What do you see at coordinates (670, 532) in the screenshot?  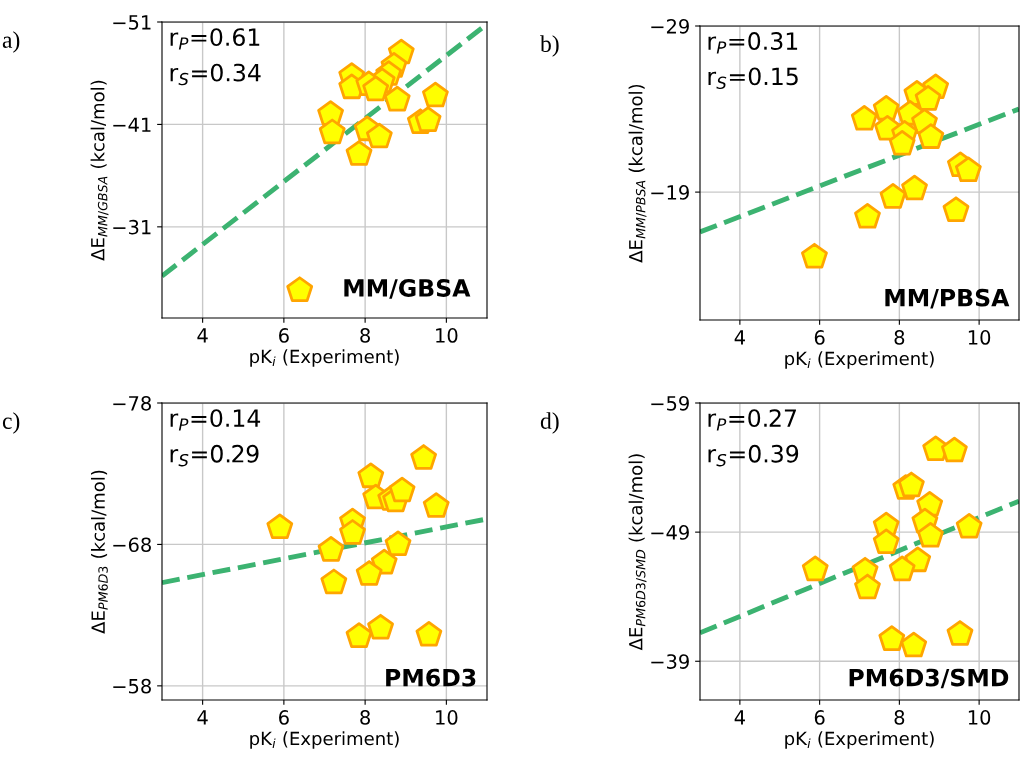 I see `y-tick-label: −49` at bounding box center [670, 532].